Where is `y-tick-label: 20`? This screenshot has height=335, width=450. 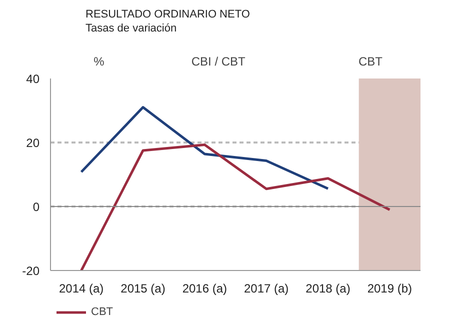
y-tick-label: 20 is located at coordinates (33, 143).